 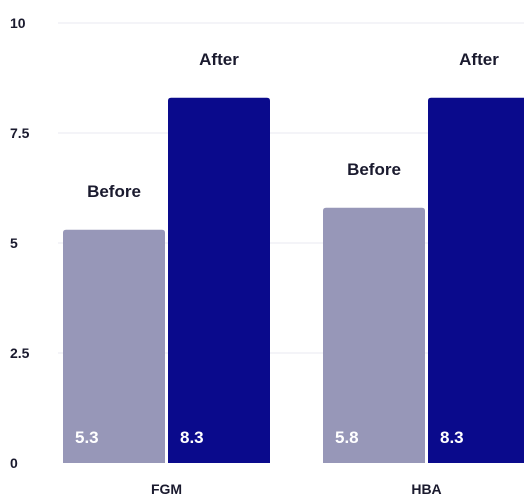 I want to click on category-label-hba: HBA, so click(x=426, y=489).